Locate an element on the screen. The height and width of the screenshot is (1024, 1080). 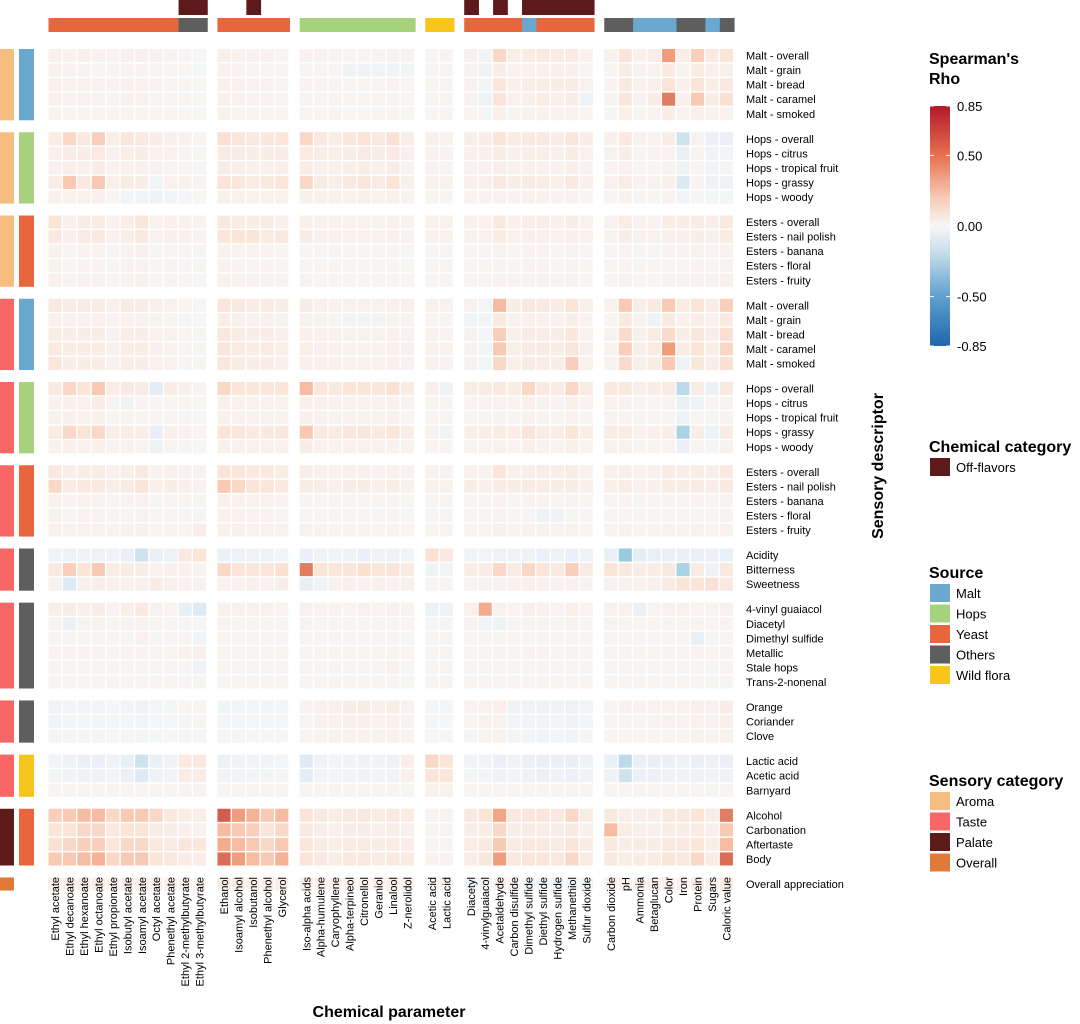
heatmap-cell-body-z-nerolidol is located at coordinates (407, 859).